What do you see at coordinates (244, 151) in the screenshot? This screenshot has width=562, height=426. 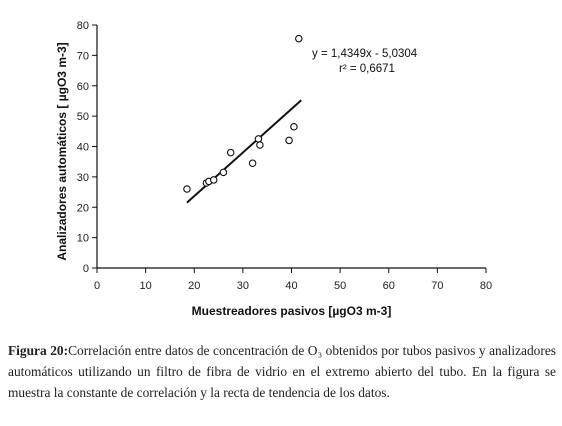 I see `trendline` at bounding box center [244, 151].